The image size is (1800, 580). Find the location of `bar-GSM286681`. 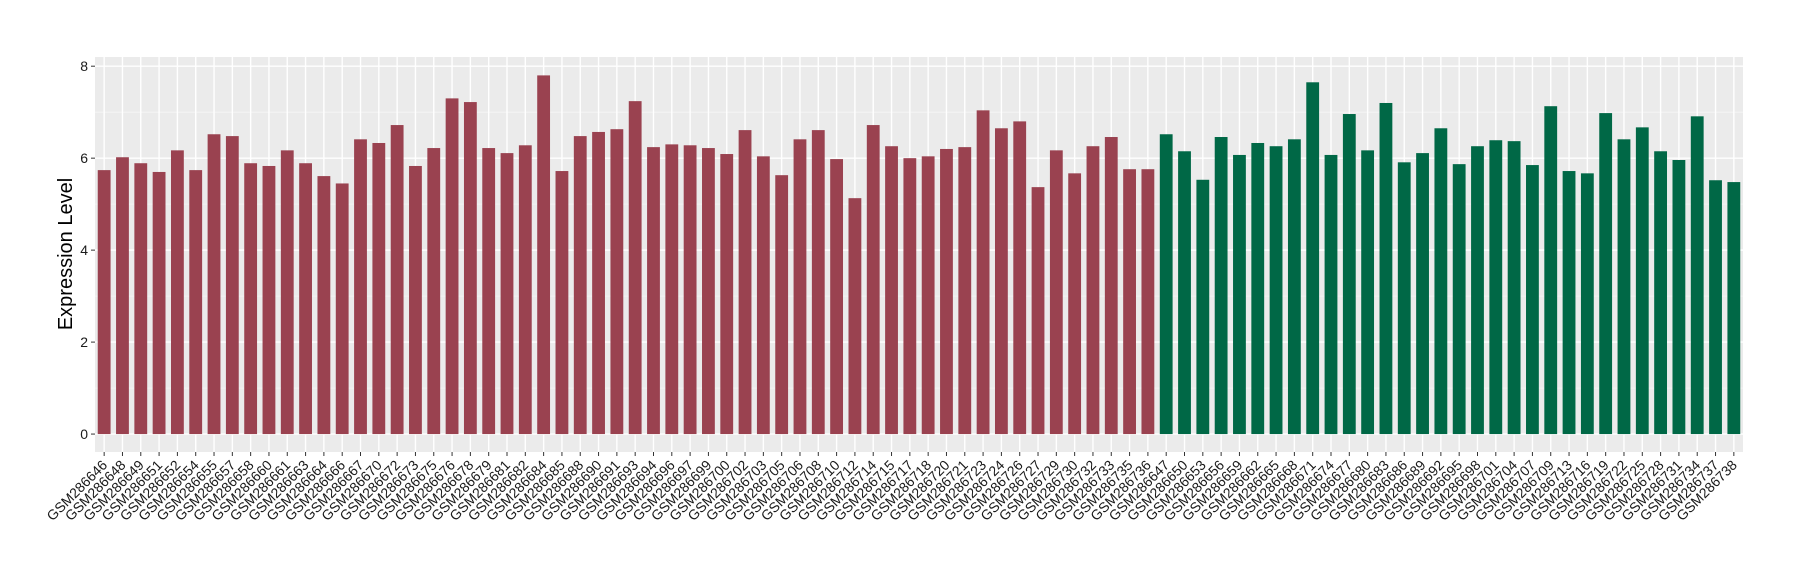

bar-GSM286681 is located at coordinates (507, 294).